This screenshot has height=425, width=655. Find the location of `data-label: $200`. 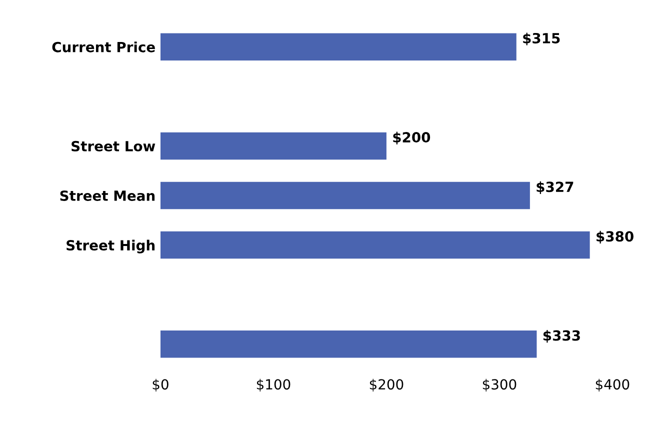

data-label: $200 is located at coordinates (411, 138).